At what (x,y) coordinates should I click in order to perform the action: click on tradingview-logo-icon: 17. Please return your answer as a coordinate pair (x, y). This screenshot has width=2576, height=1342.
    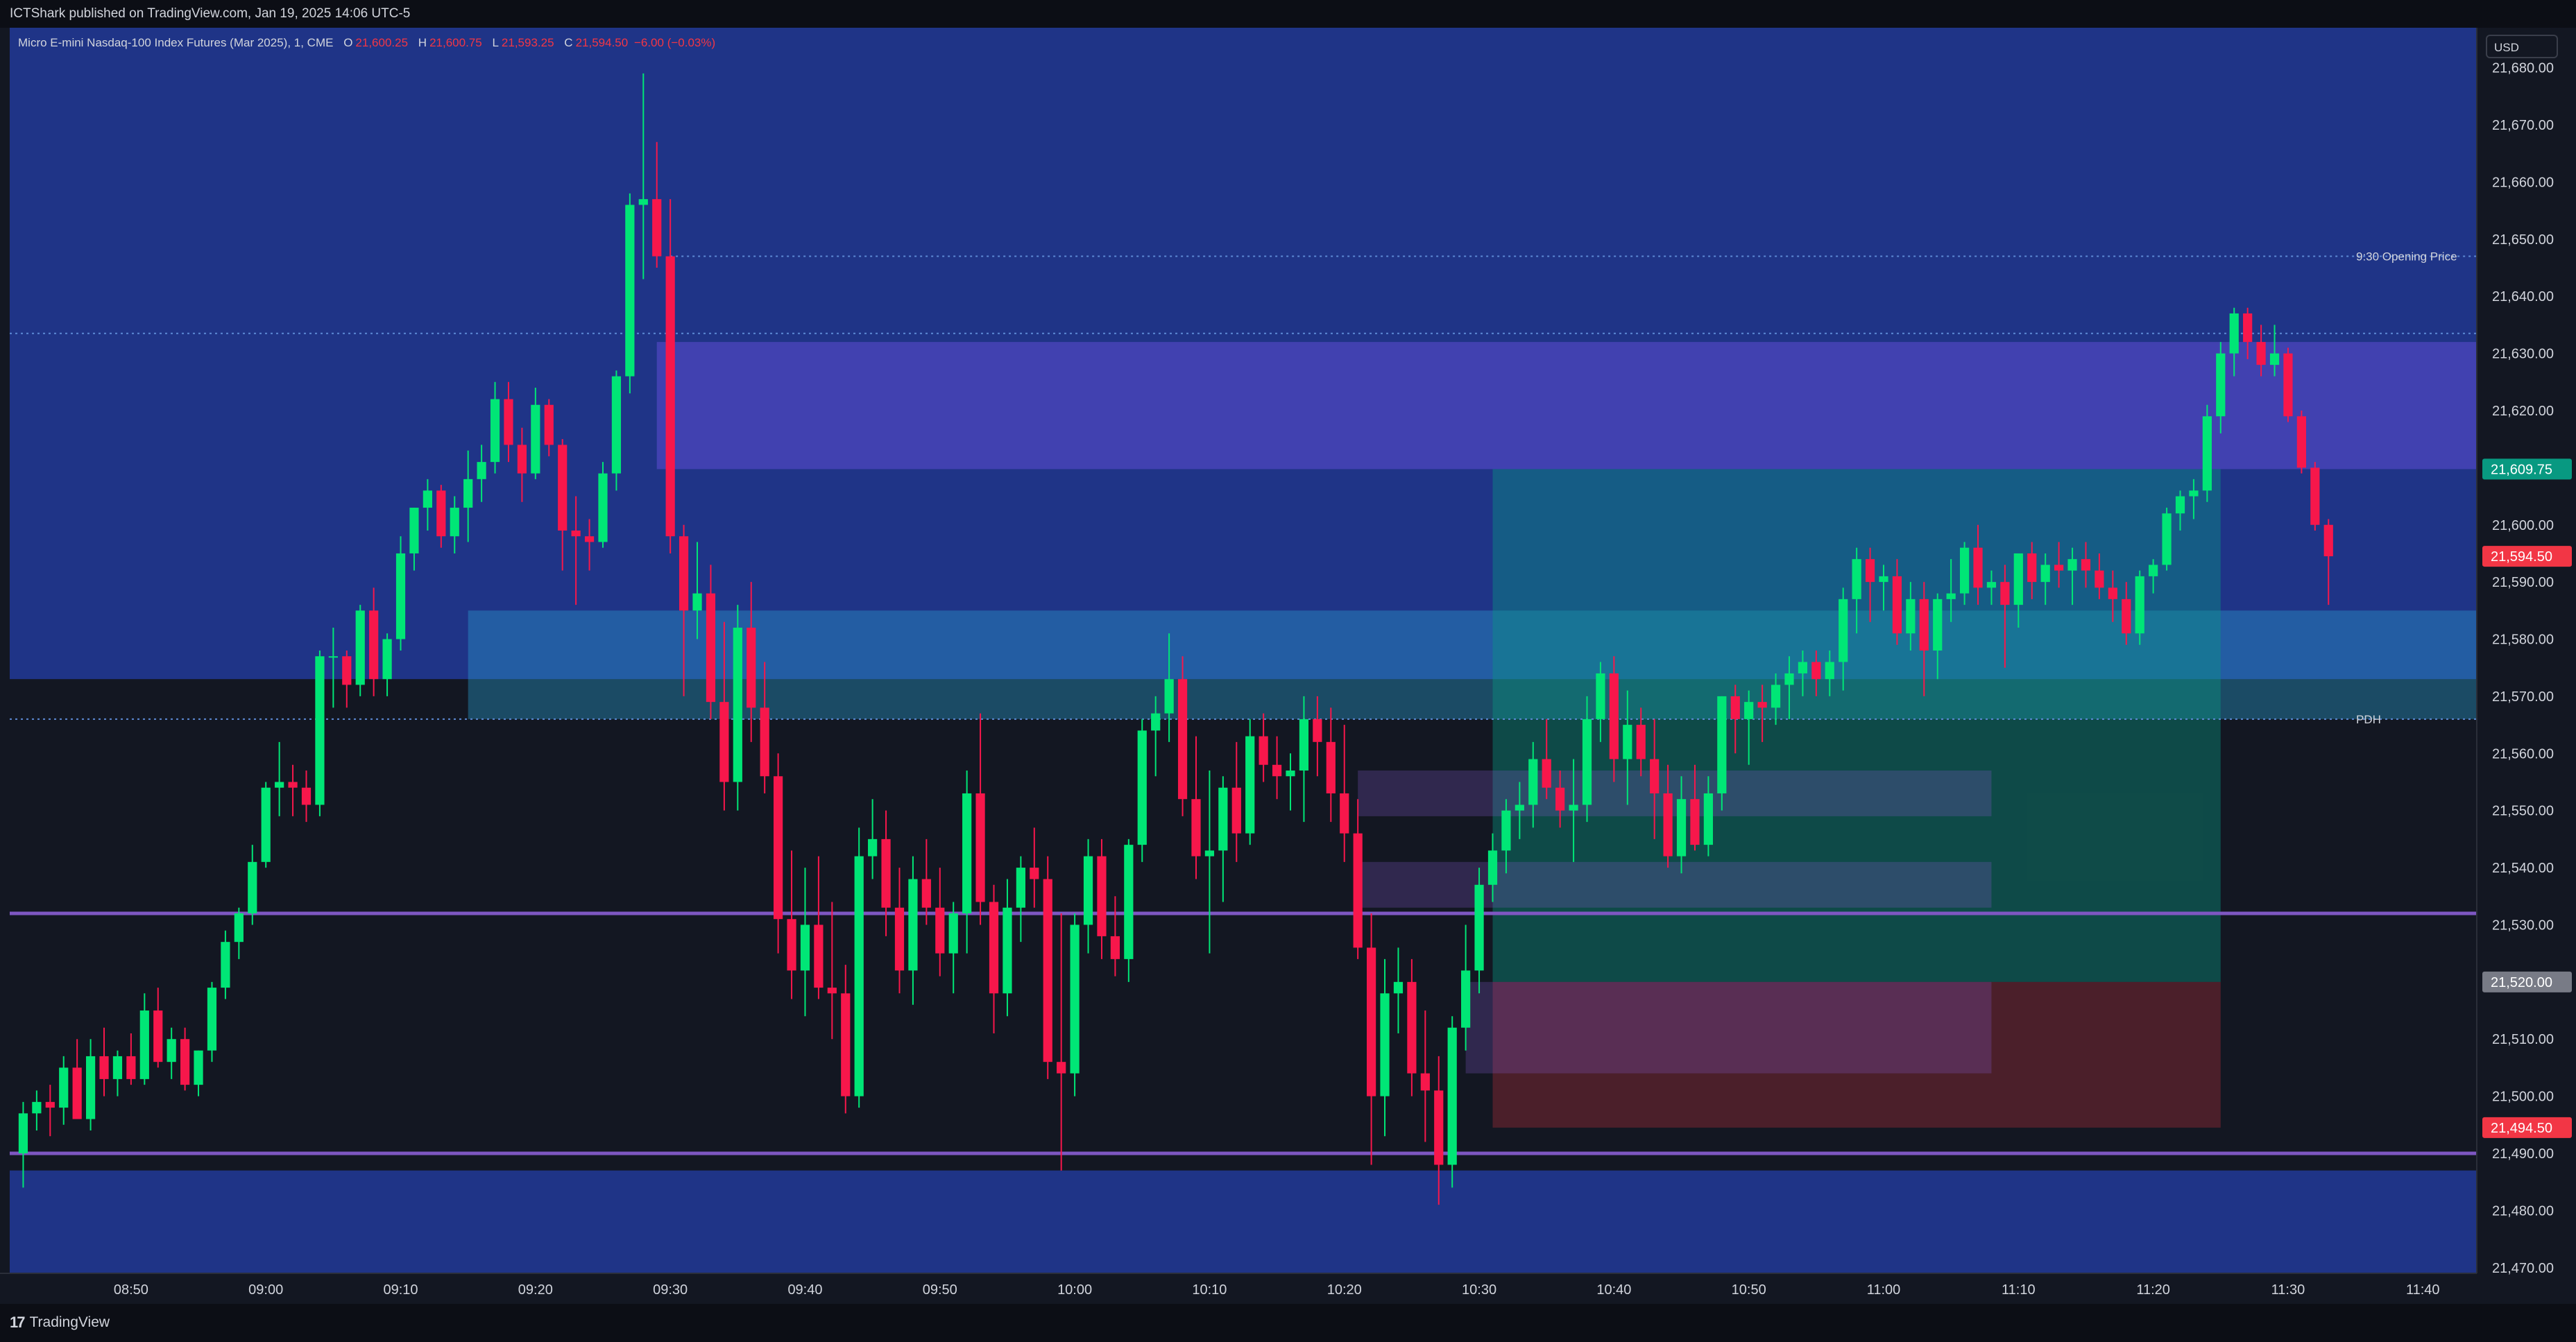
    Looking at the image, I should click on (18, 1322).